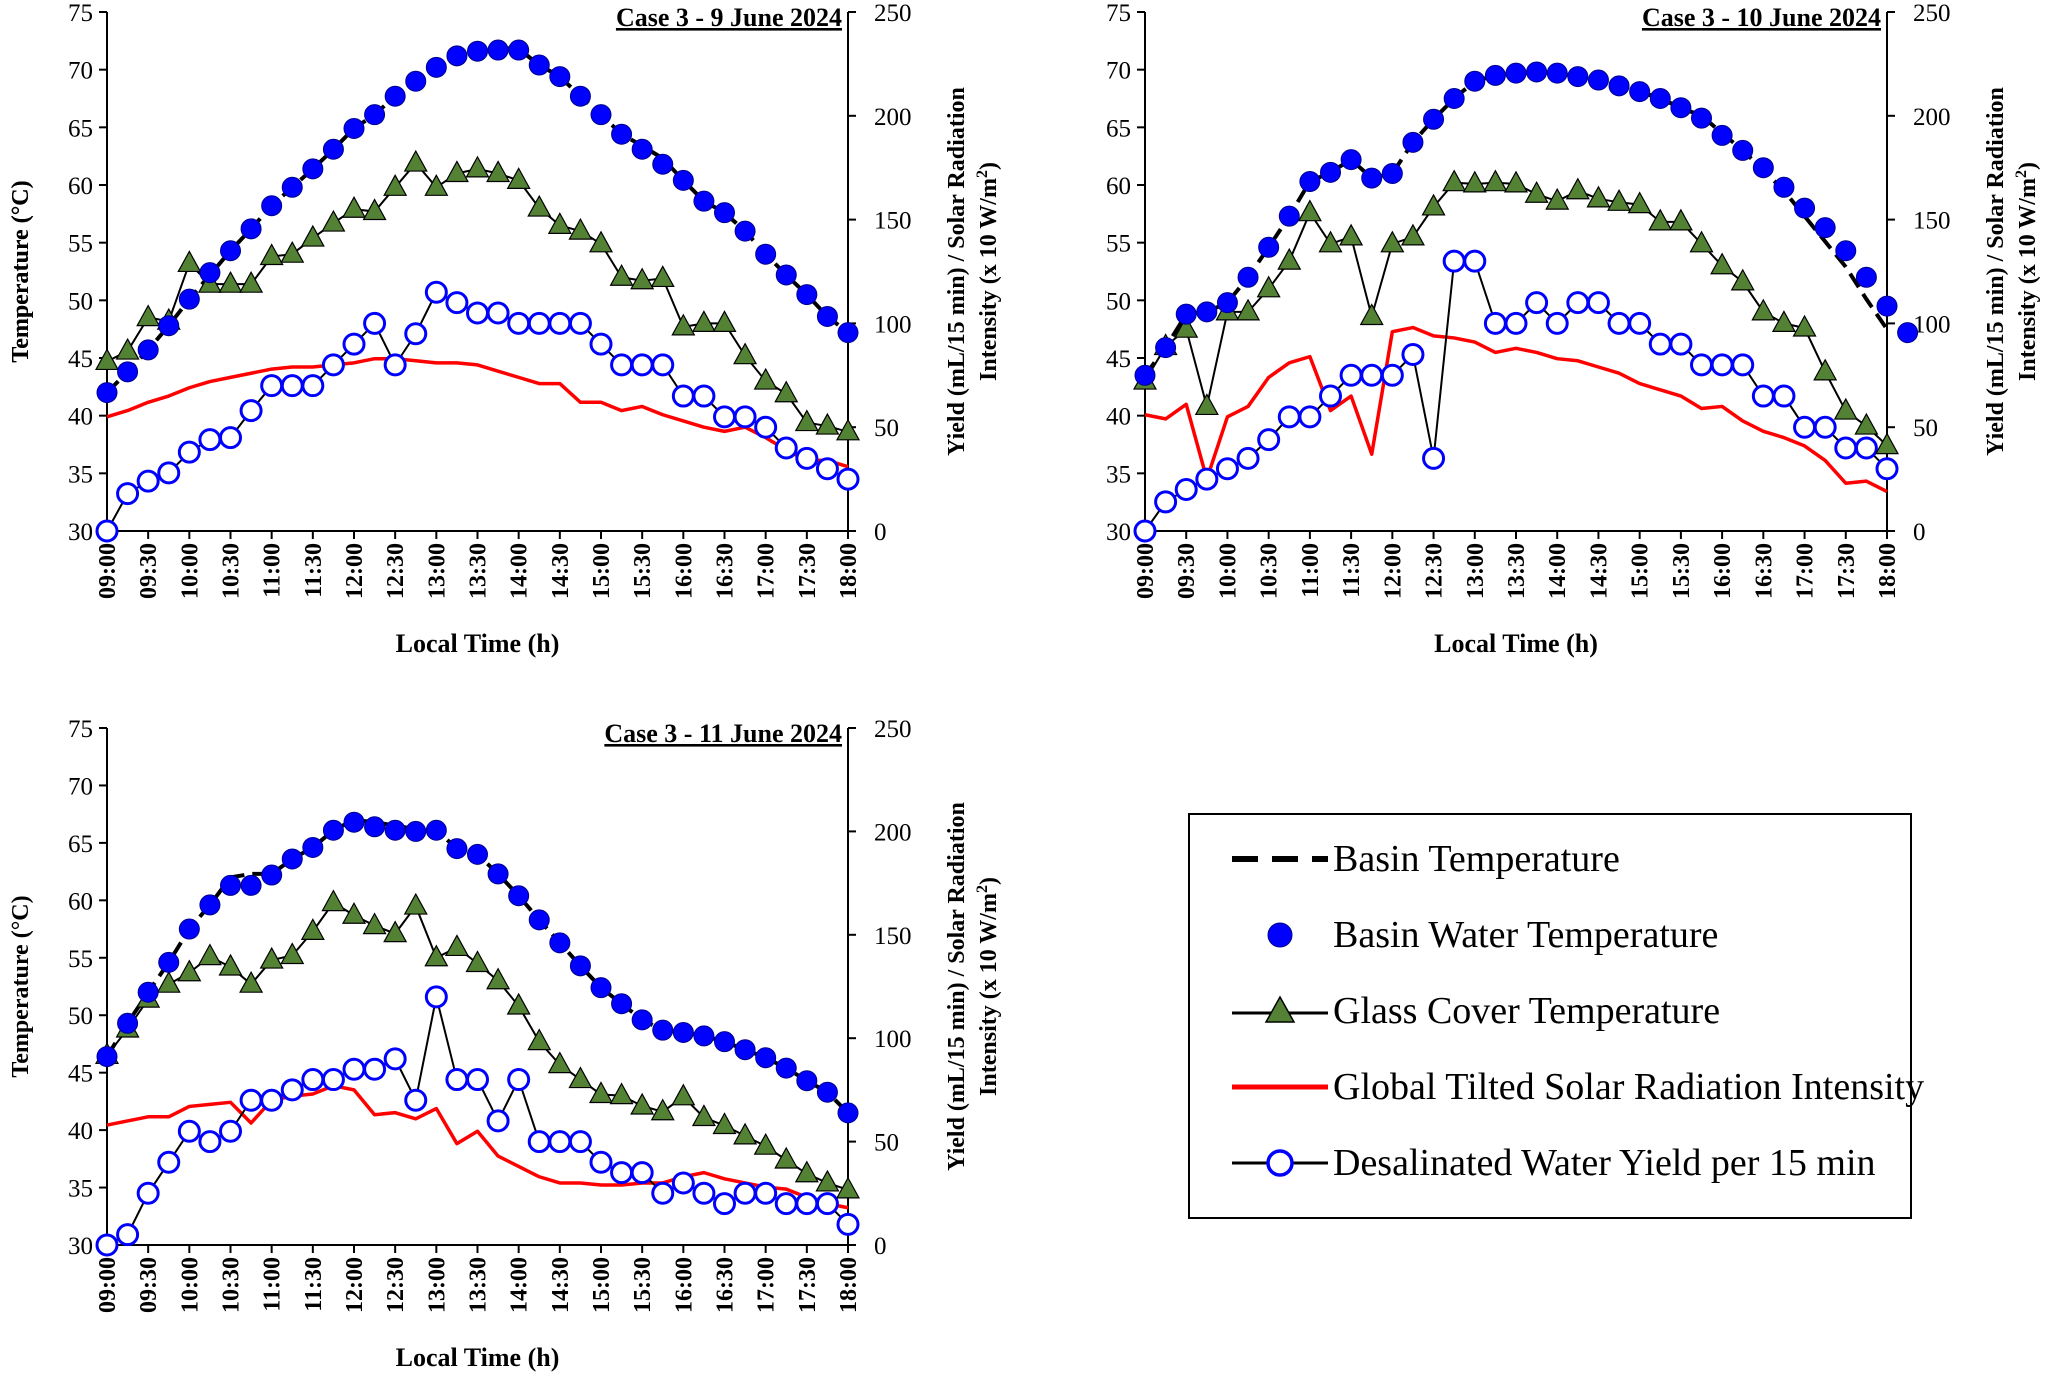  What do you see at coordinates (684, 571) in the screenshot?
I see `x-tick-label: 16:00` at bounding box center [684, 571].